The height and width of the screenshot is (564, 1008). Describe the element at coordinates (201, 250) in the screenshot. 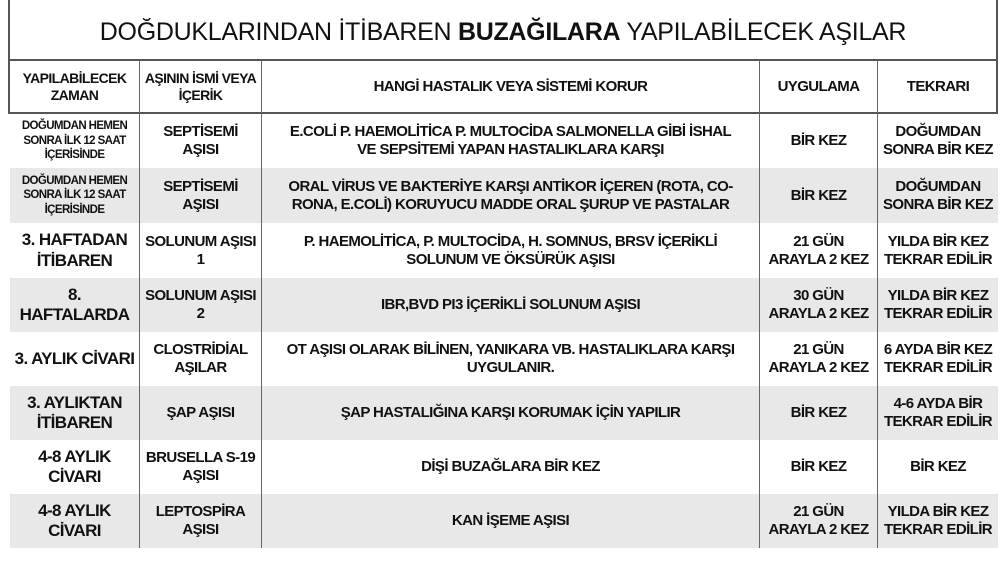

I see `cell-asi: SOLUNUM AŞISI 1` at that location.